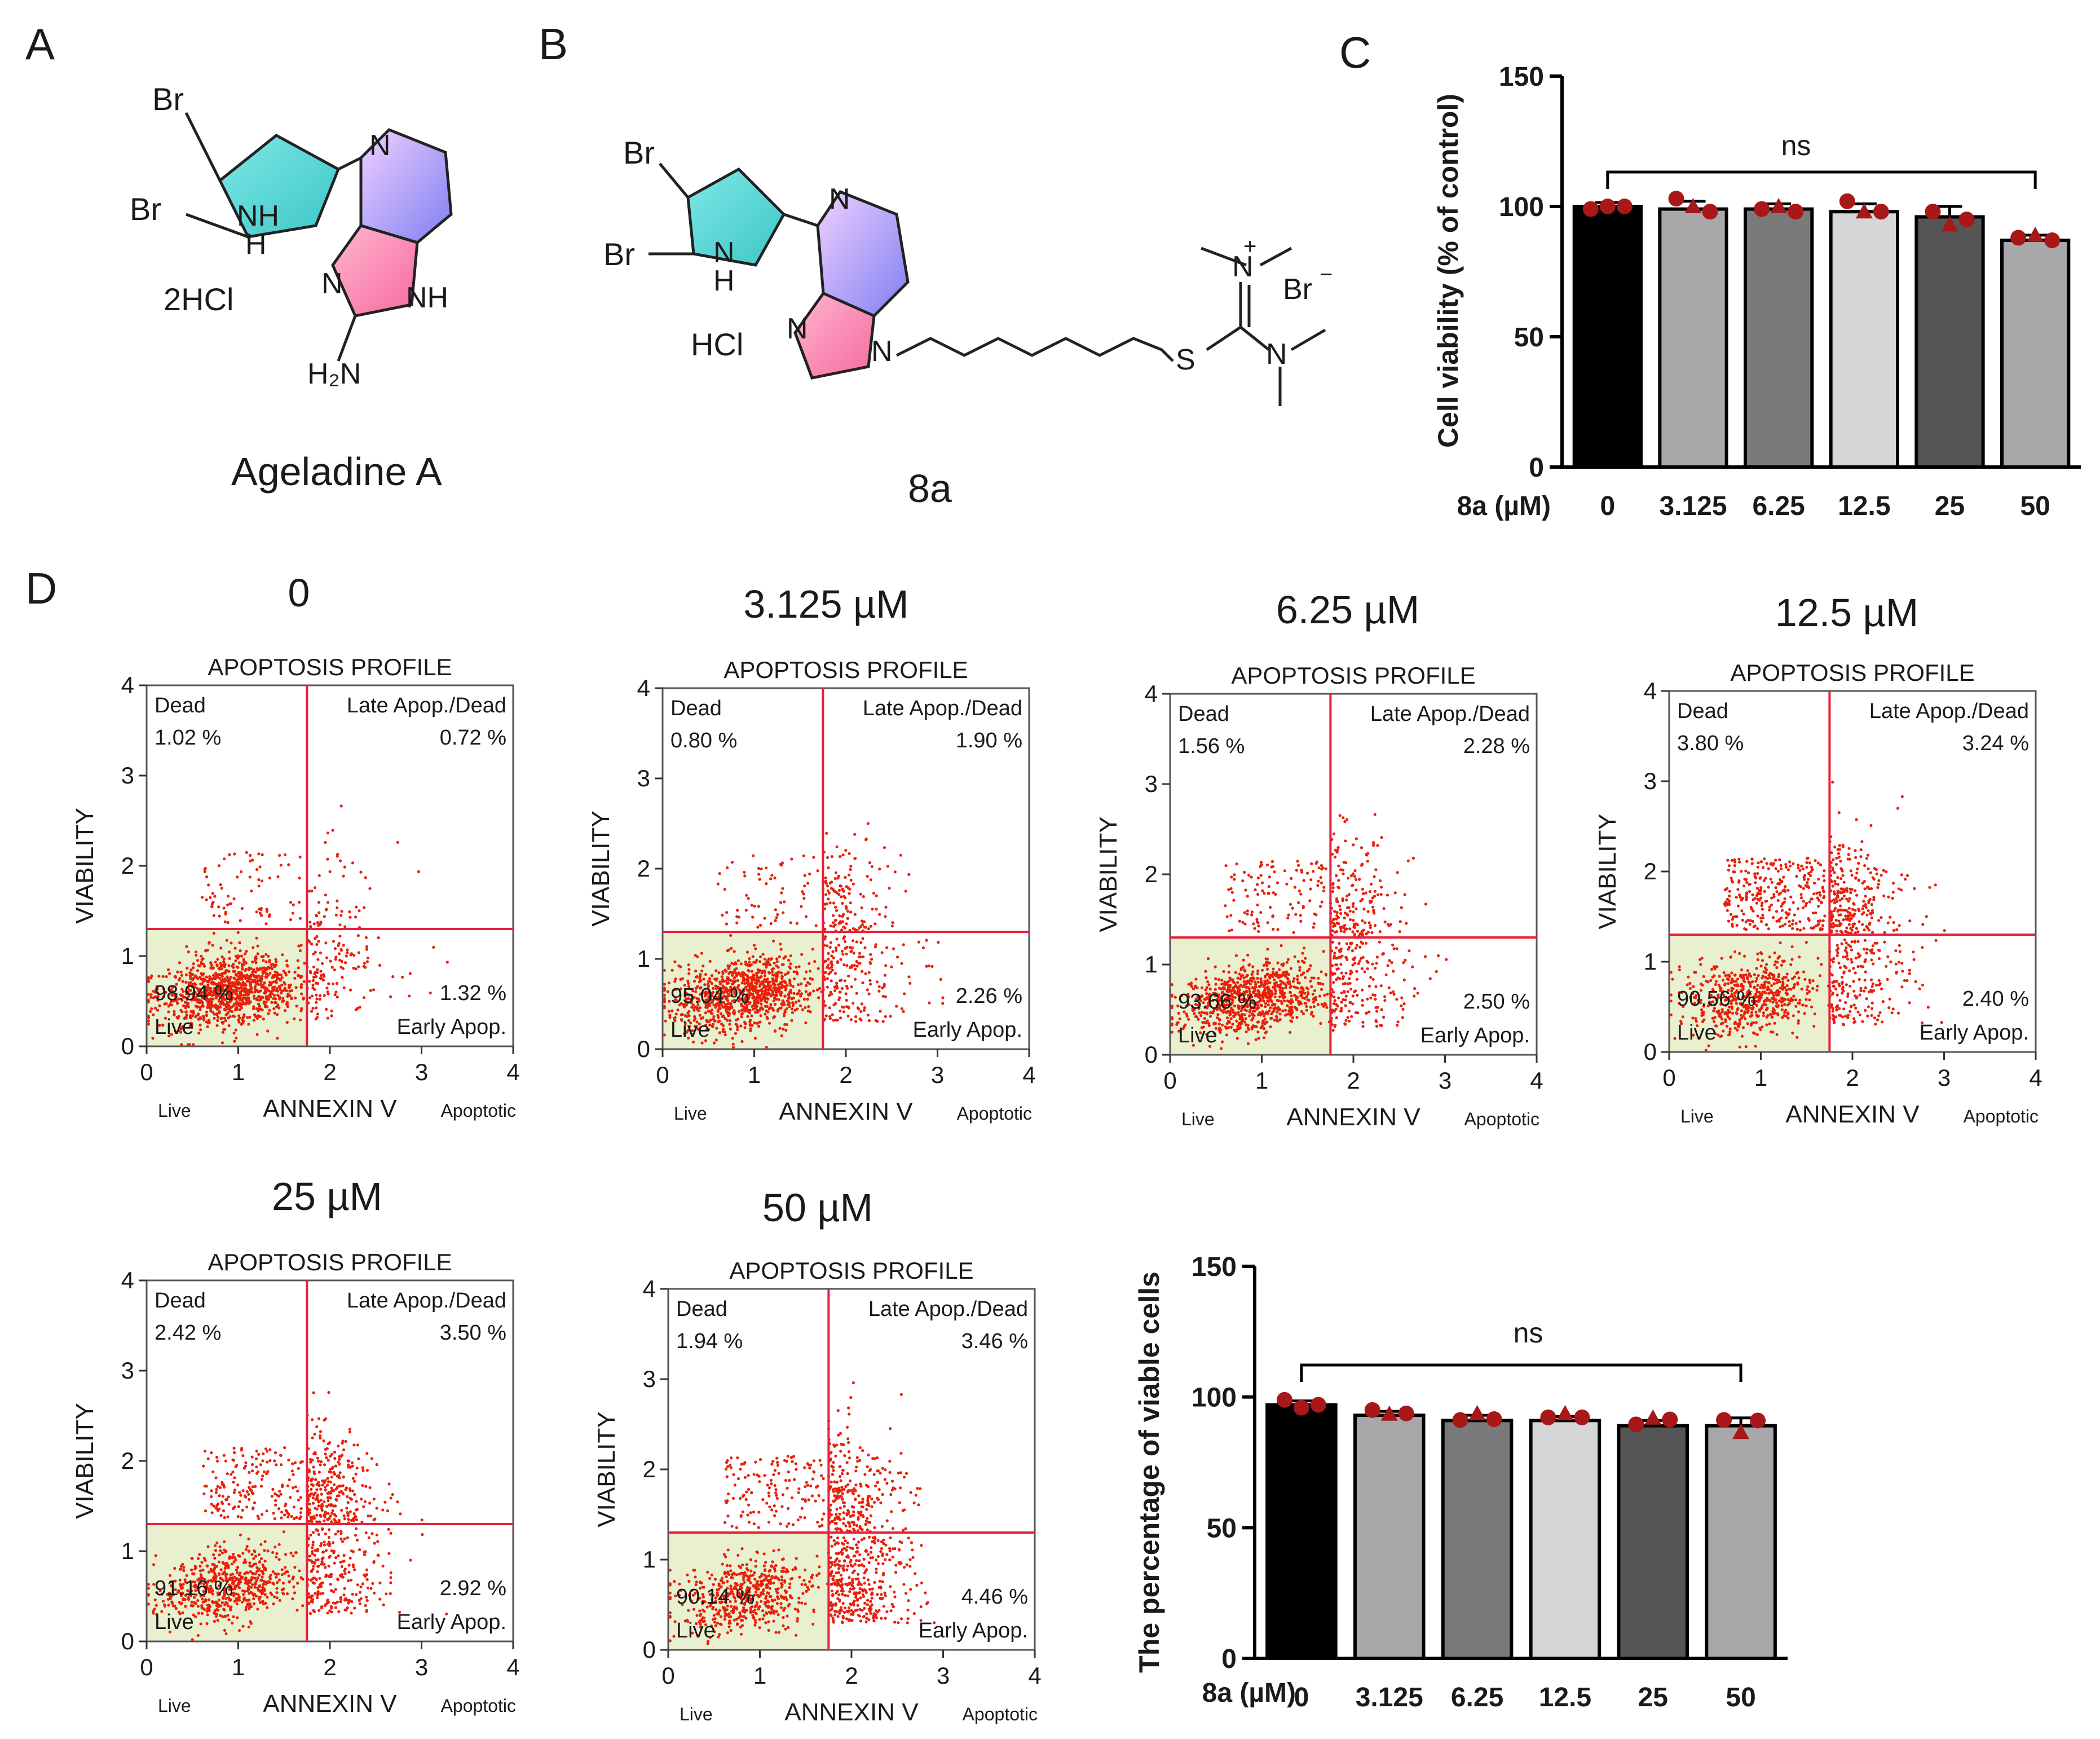 The width and height of the screenshot is (2100, 1739). Describe the element at coordinates (1249, 1693) in the screenshot. I see `x-axis-label: 8a (µM)` at that location.